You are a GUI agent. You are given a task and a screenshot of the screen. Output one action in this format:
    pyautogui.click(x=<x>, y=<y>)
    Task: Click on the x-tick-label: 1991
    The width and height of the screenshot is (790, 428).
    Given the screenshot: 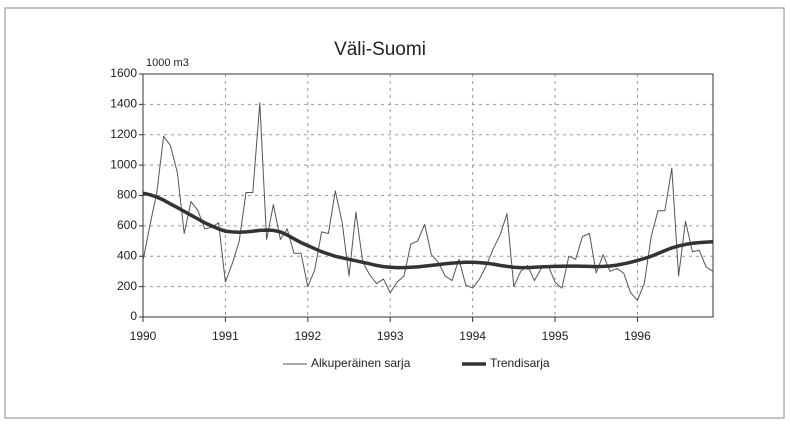 What is the action you would take?
    pyautogui.click(x=225, y=336)
    